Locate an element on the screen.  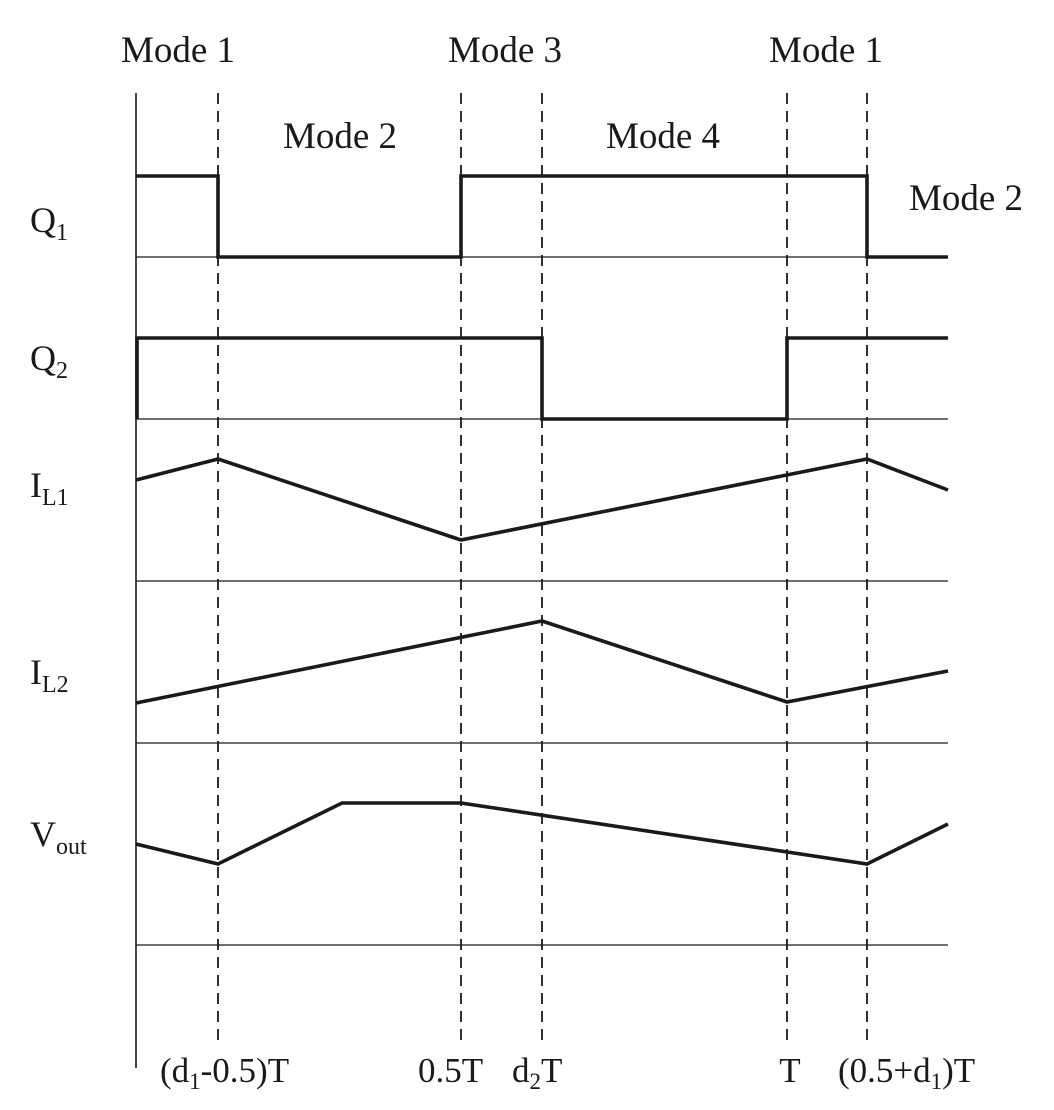
time-label-d2t: d2T is located at coordinates (537, 1072).